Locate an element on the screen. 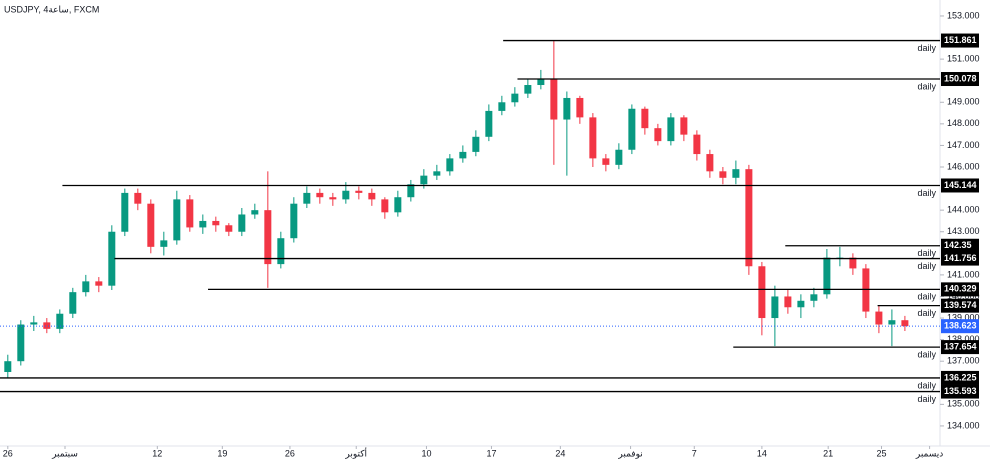 The height and width of the screenshot is (460, 990). y-tick-label: 148.000 is located at coordinates (963, 123).